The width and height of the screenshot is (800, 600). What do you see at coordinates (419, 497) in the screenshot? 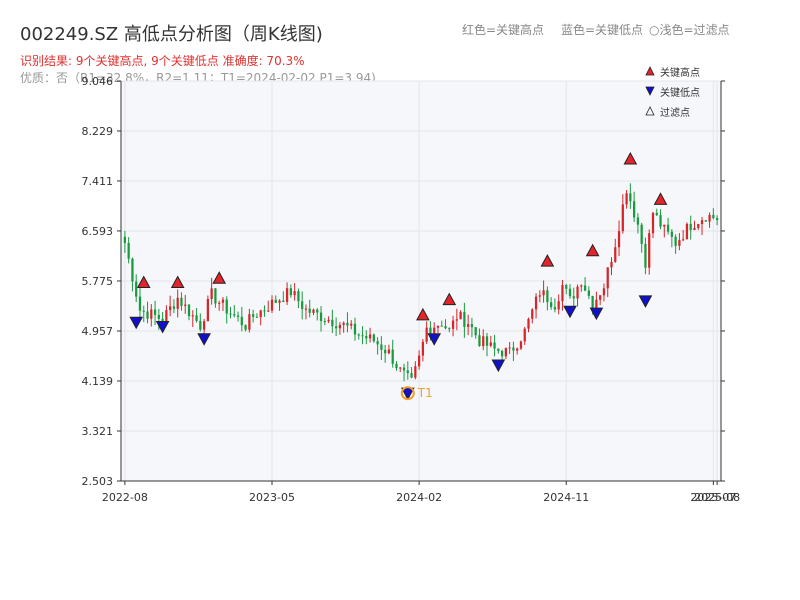
I see `x-tick-label: 2024-02` at bounding box center [419, 497].